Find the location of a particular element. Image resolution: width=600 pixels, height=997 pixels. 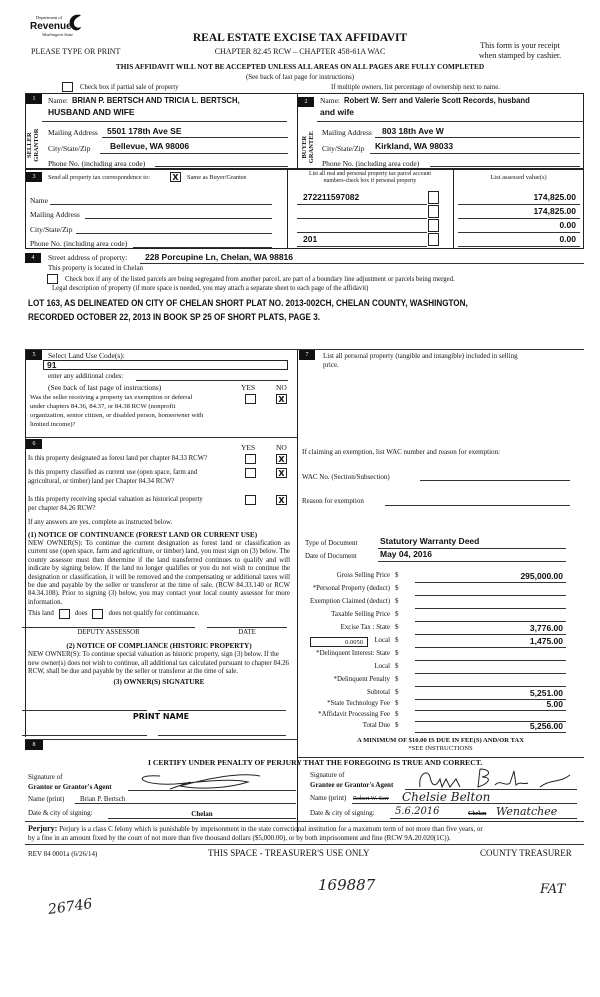

land-does-not-checkbox is located at coordinates (98, 613).